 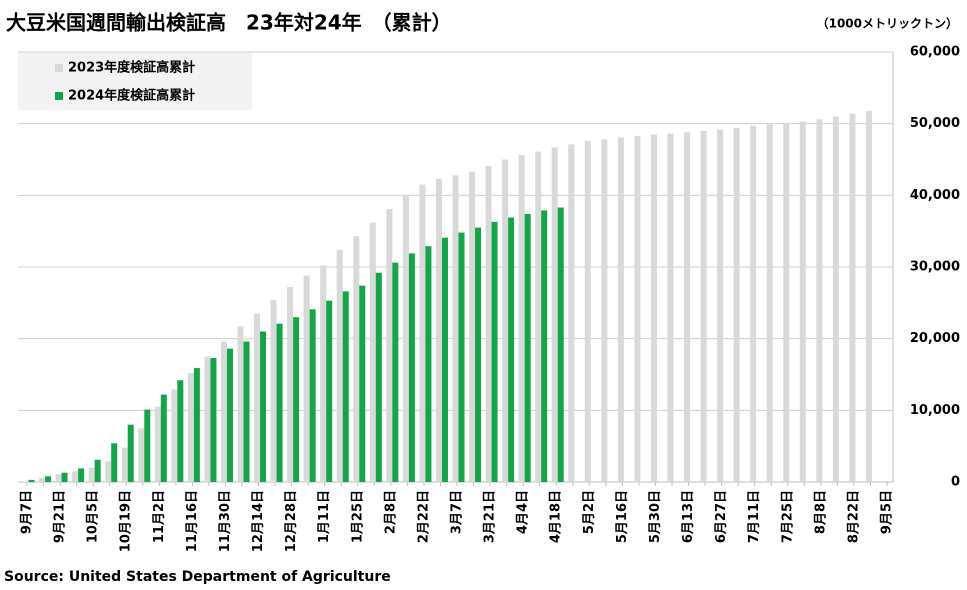 I want to click on y-tick-label: 60,000, so click(x=935, y=52).